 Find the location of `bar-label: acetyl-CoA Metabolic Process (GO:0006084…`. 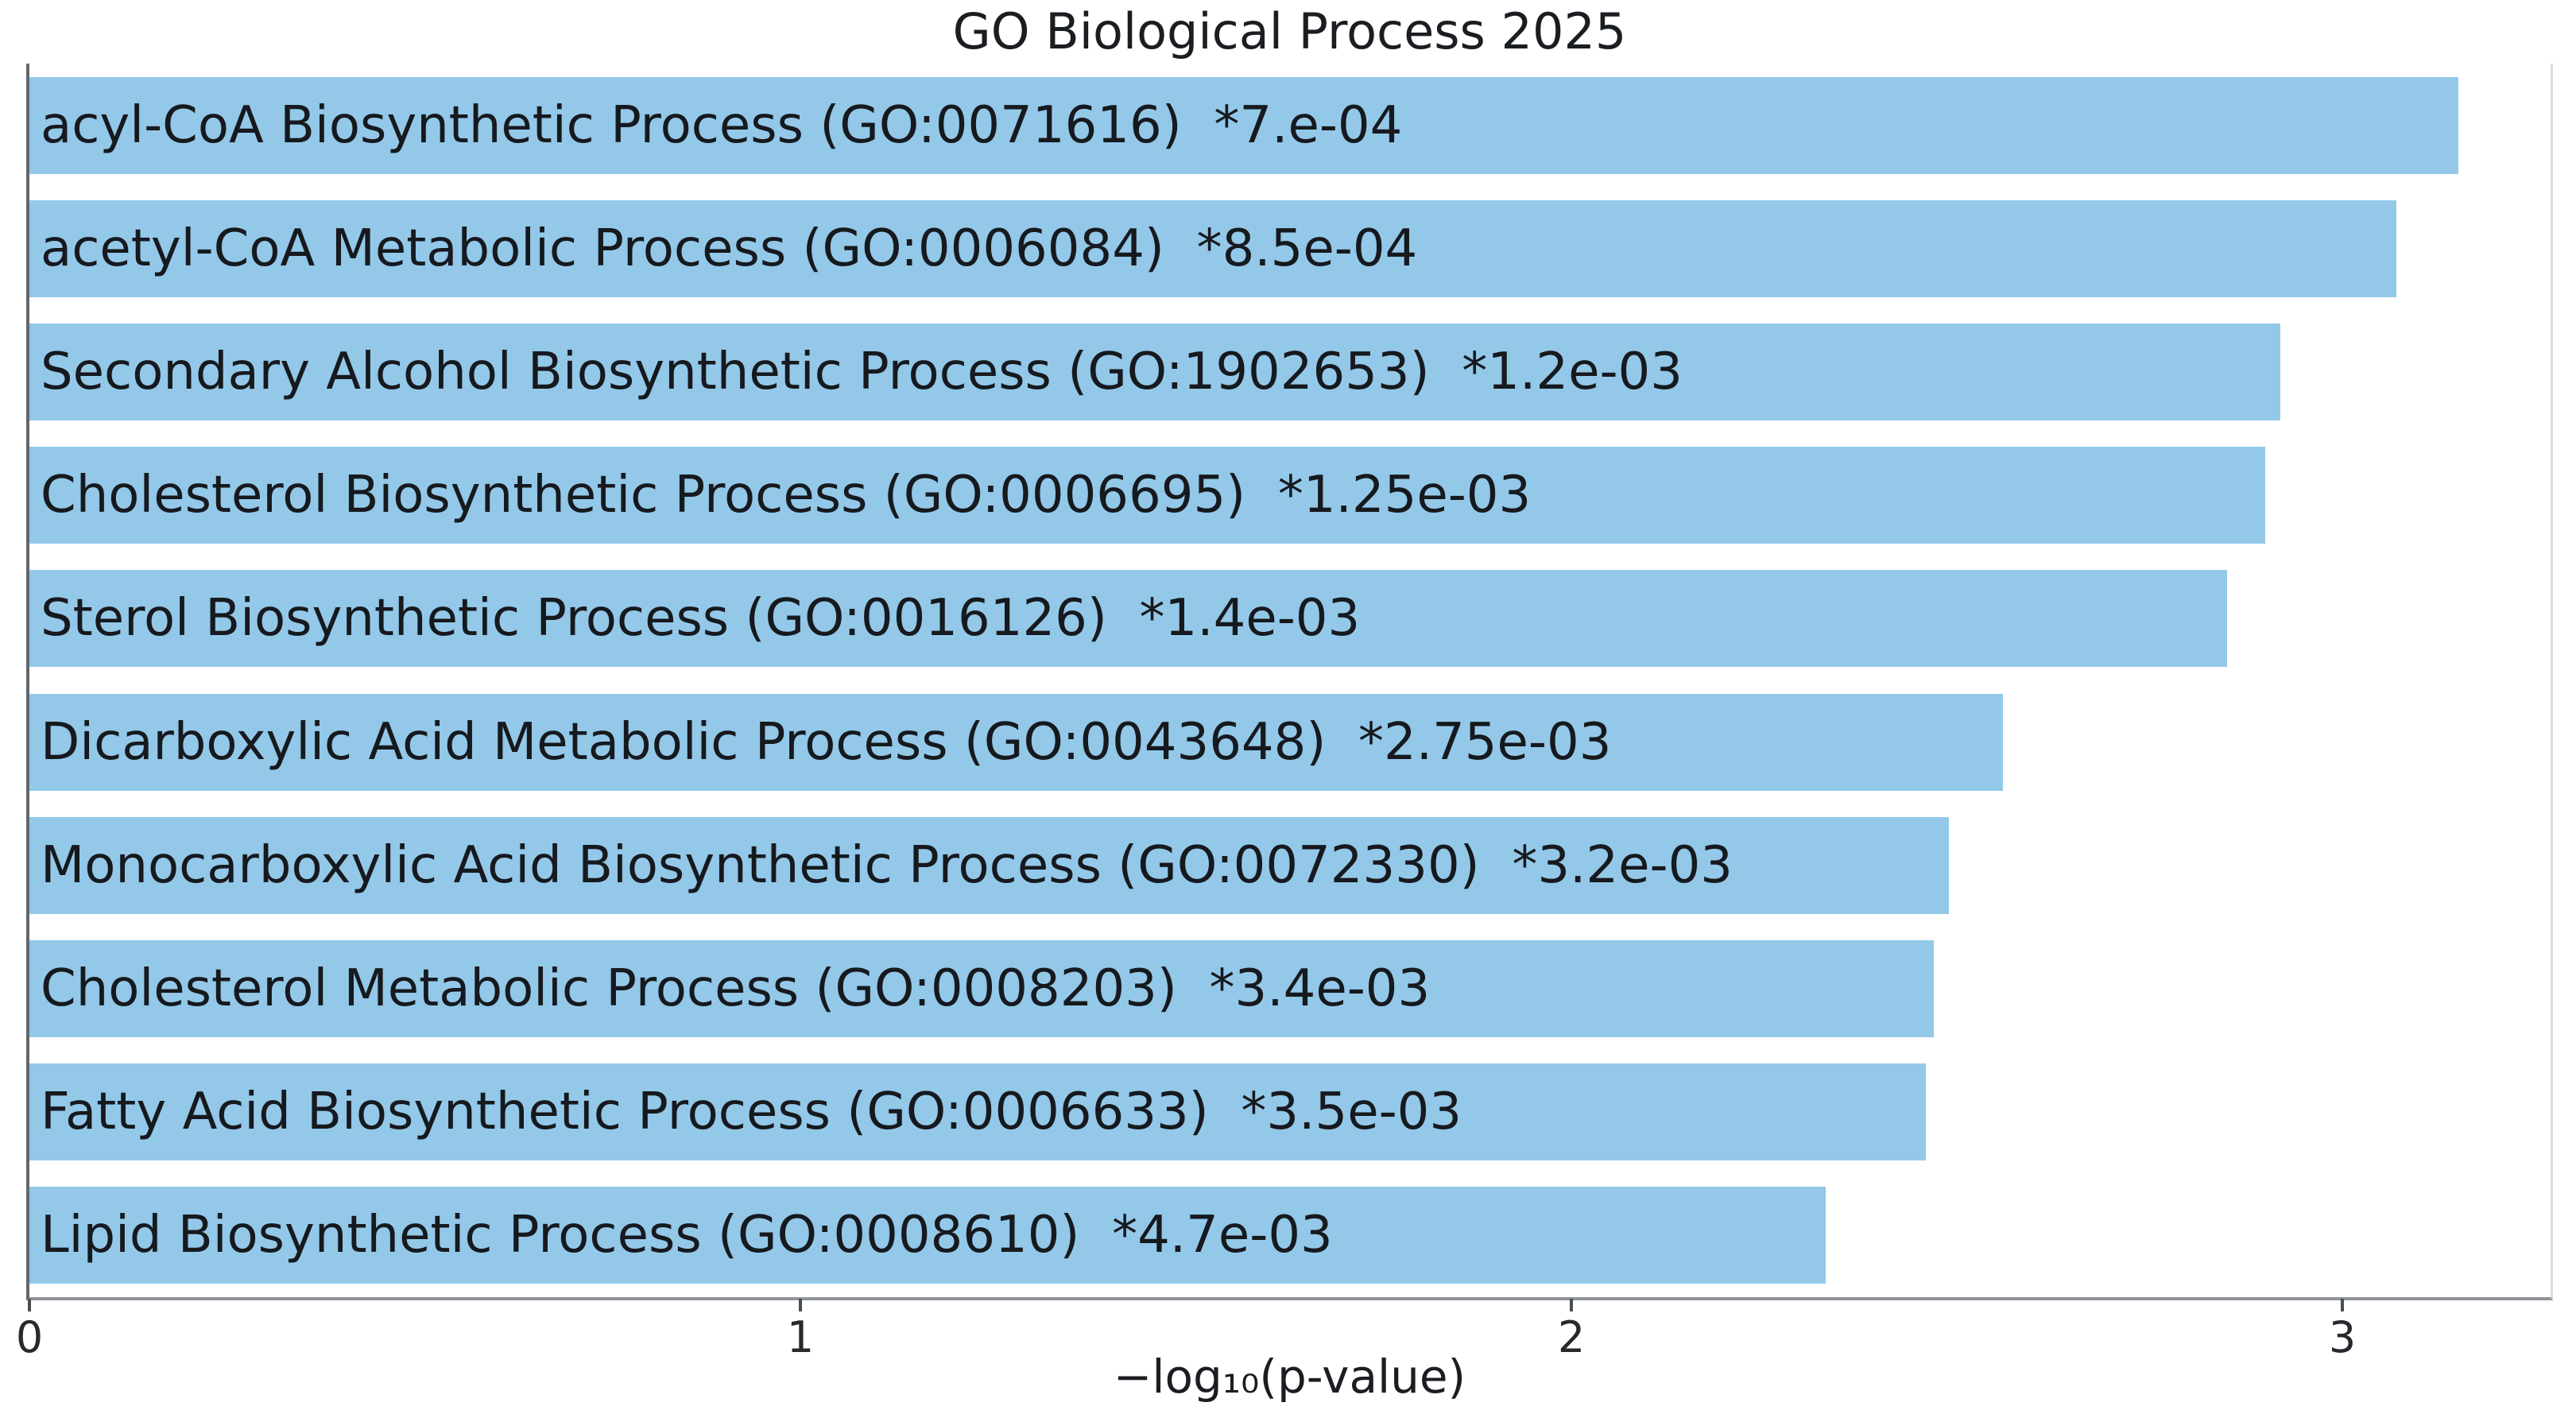

bar-label: acetyl-CoA Metabolic Process (GO:0006084… is located at coordinates (729, 248).